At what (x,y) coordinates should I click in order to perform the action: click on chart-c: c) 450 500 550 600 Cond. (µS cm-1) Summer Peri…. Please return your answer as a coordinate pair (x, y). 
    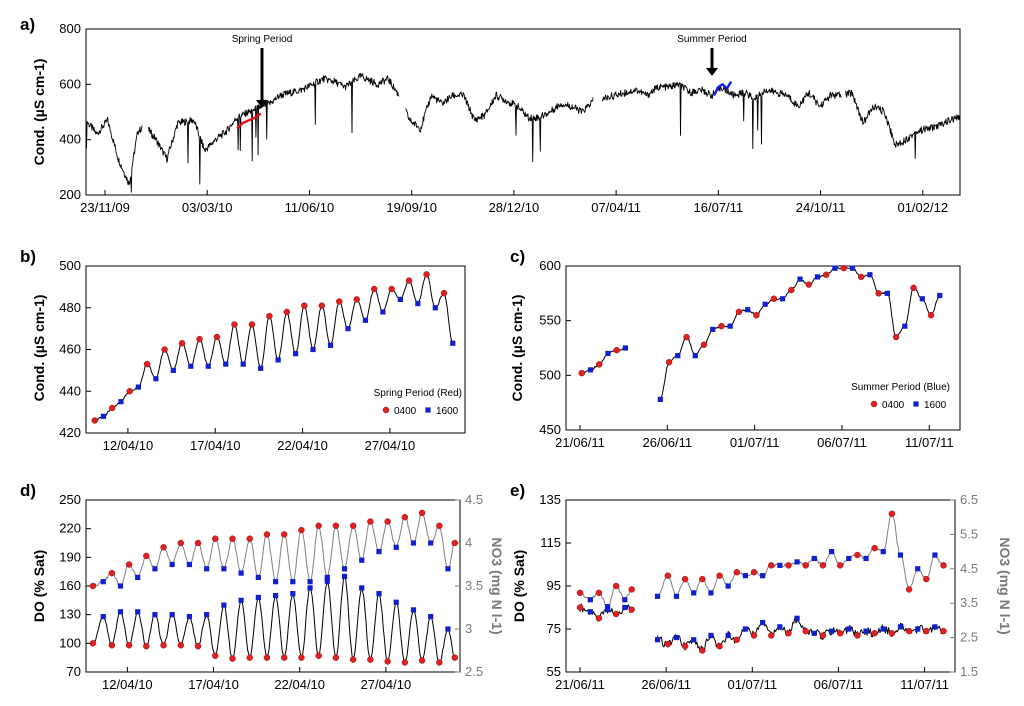
    Looking at the image, I should click on (735, 348).